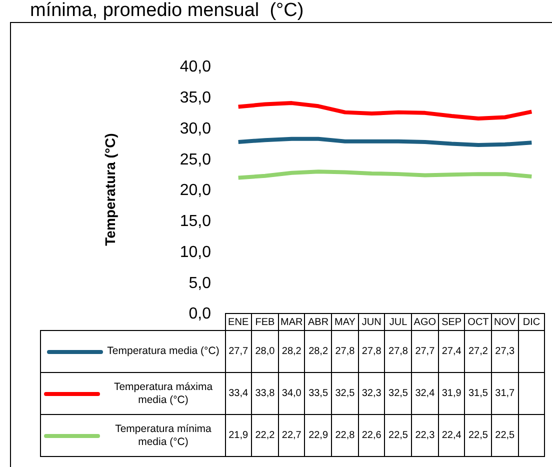  Describe the element at coordinates (451, 351) in the screenshot. I see `data-label: 27,4` at that location.